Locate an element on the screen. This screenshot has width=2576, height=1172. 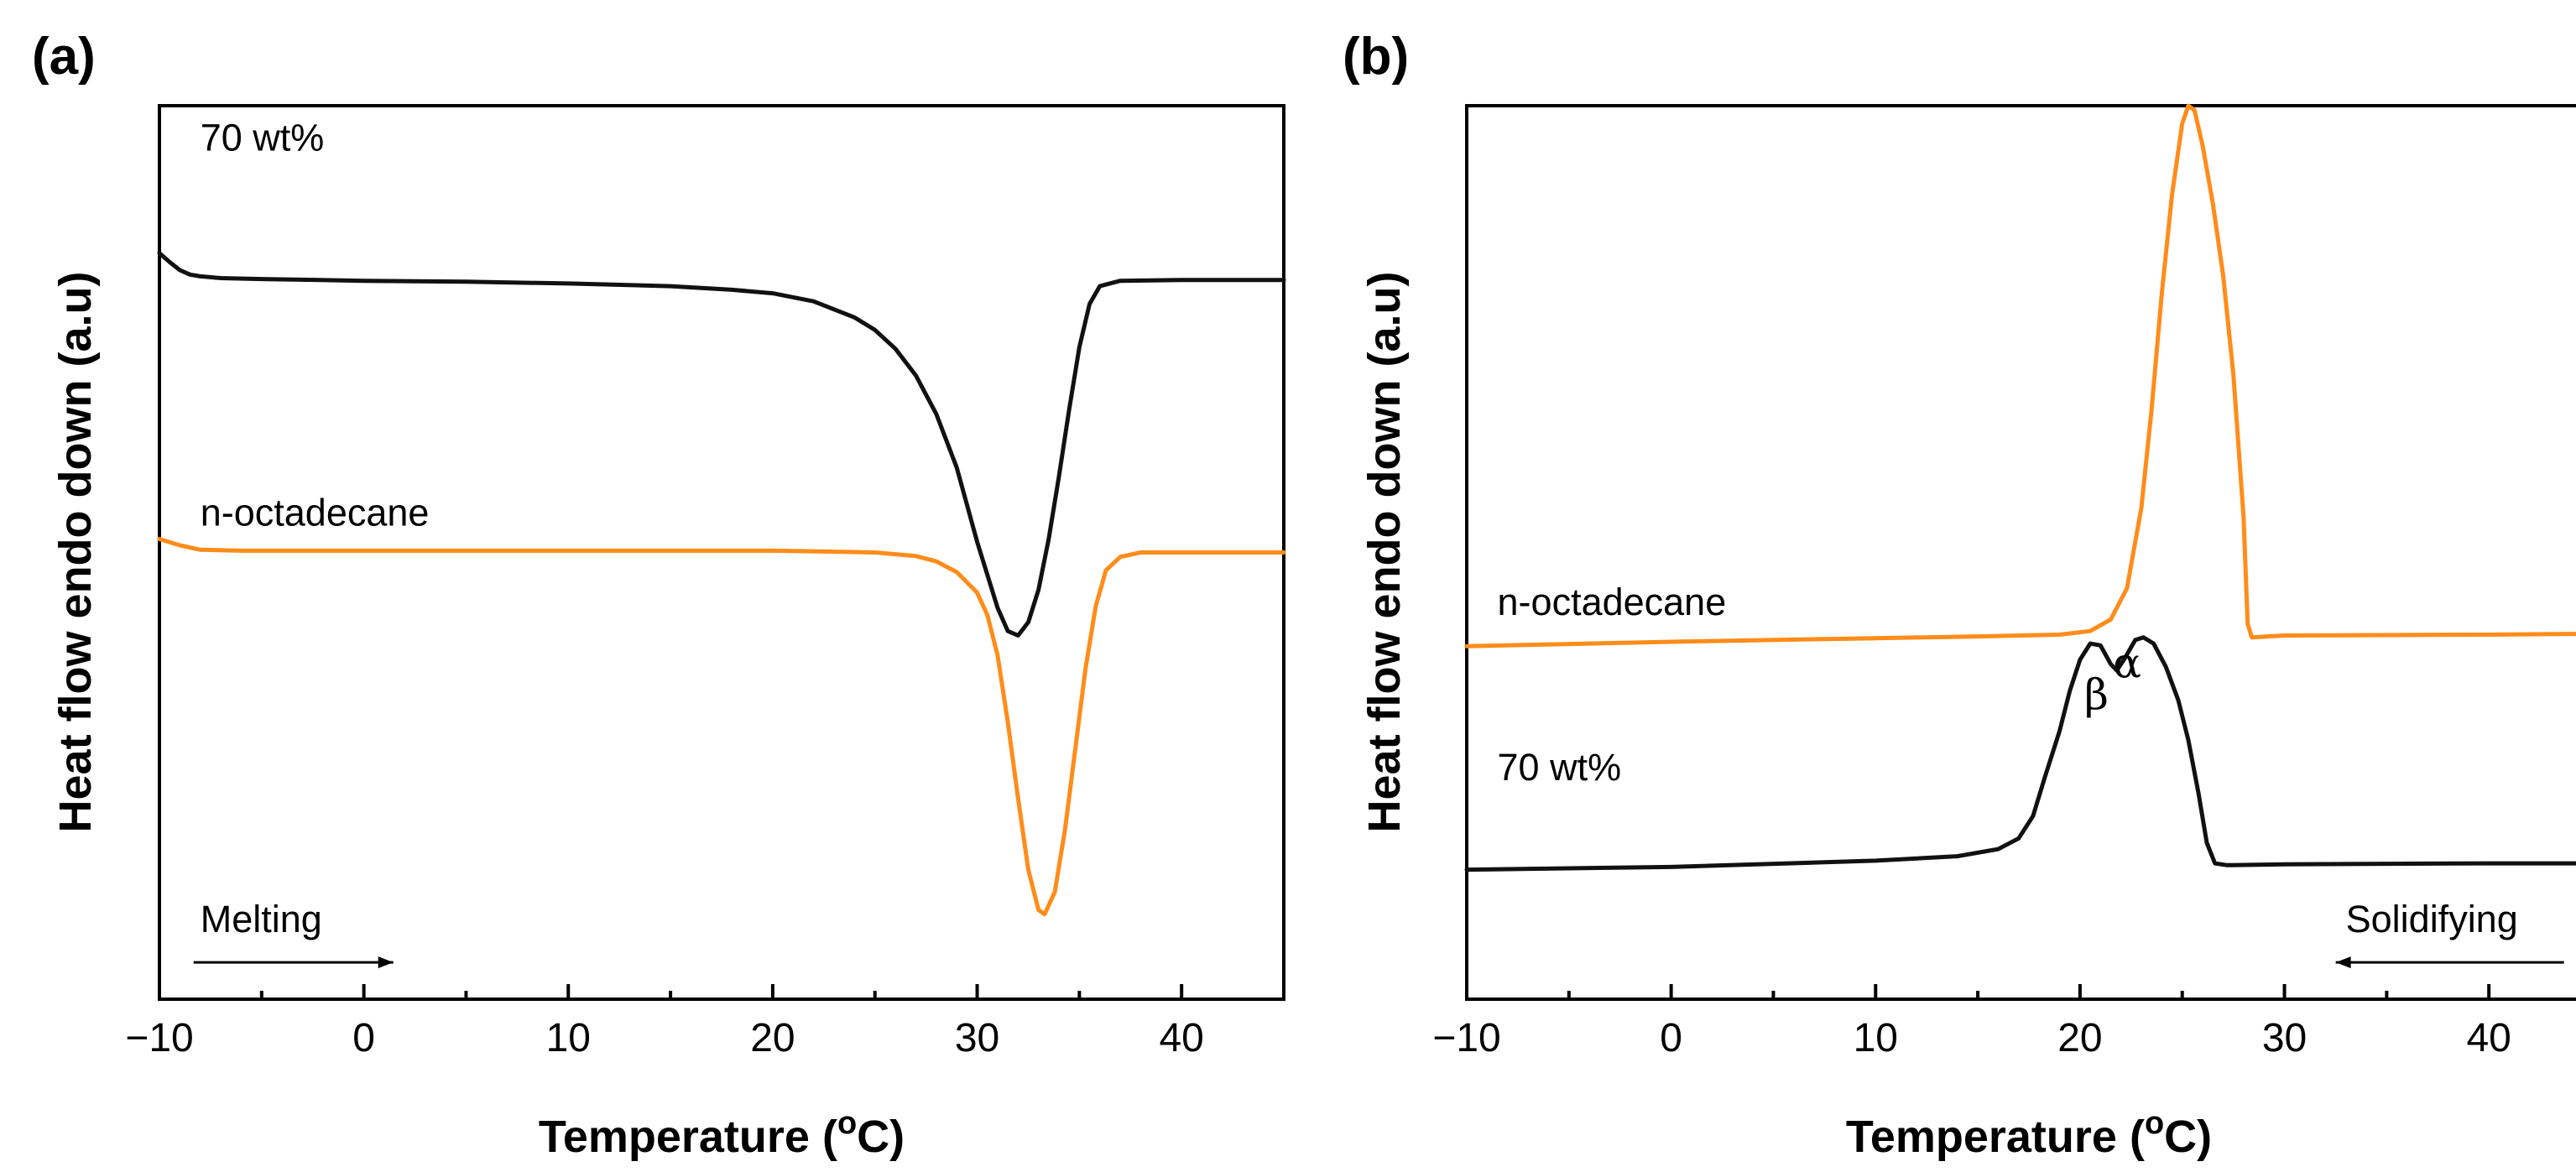
direction-annotation: Solidifying is located at coordinates (2449, 933).